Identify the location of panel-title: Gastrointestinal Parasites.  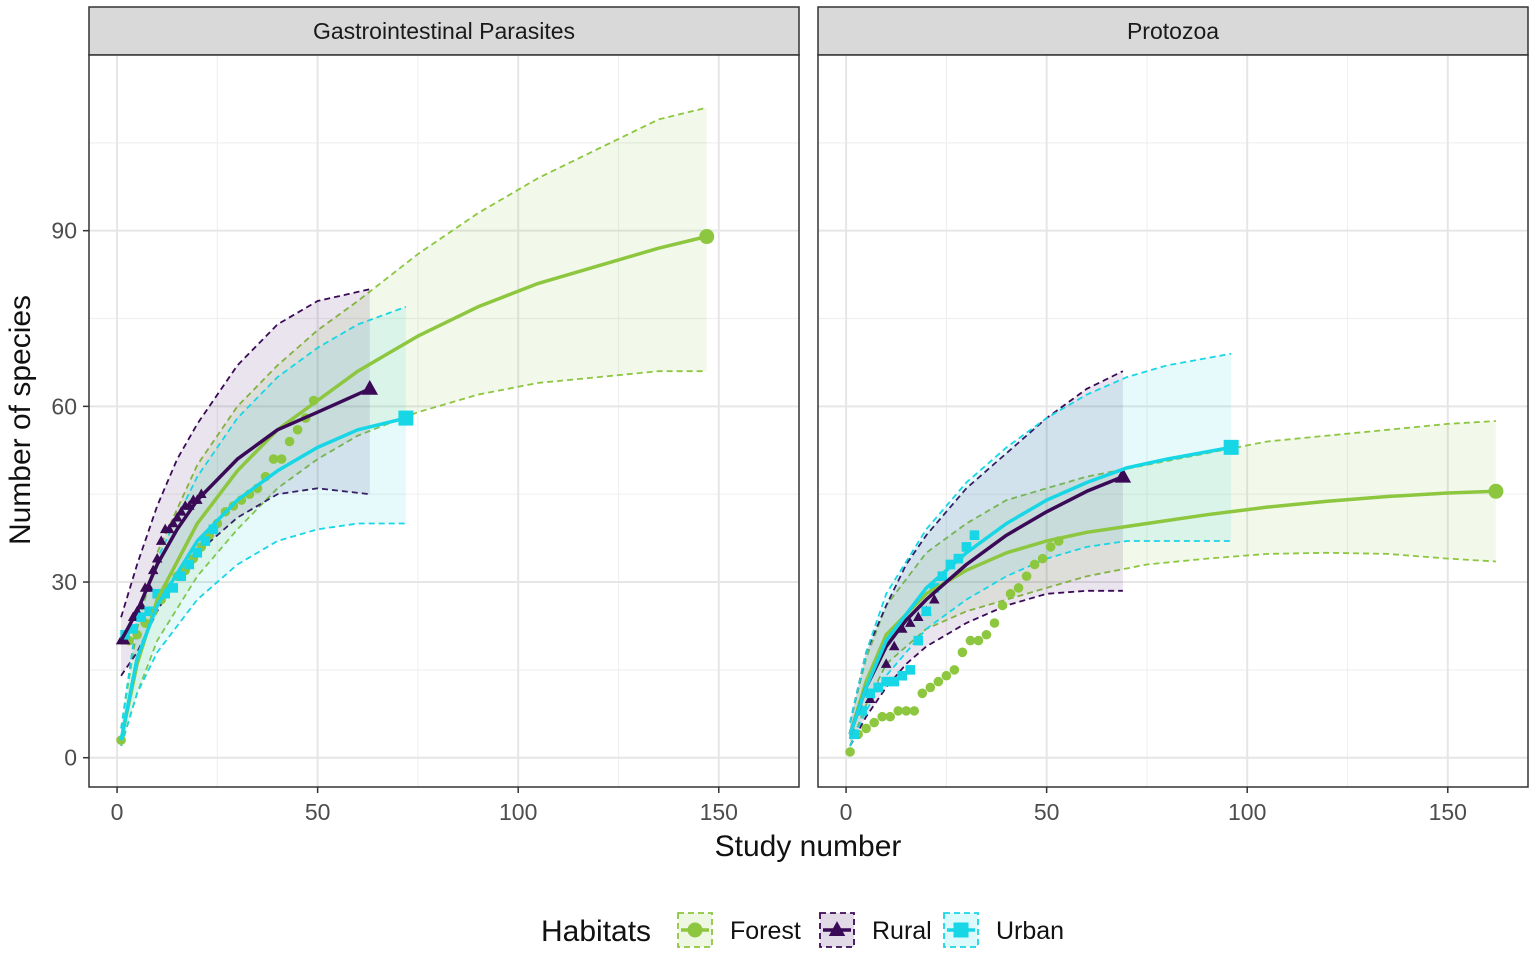
(444, 31).